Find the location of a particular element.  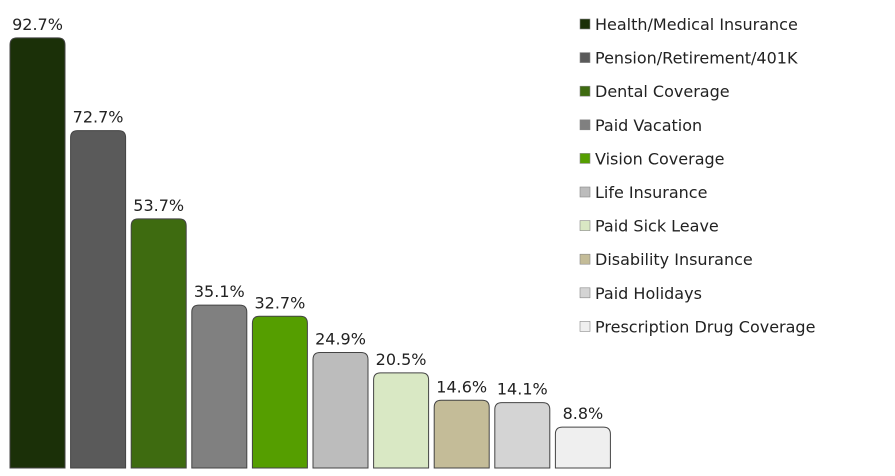

value-label: 20.5% is located at coordinates (401, 359).